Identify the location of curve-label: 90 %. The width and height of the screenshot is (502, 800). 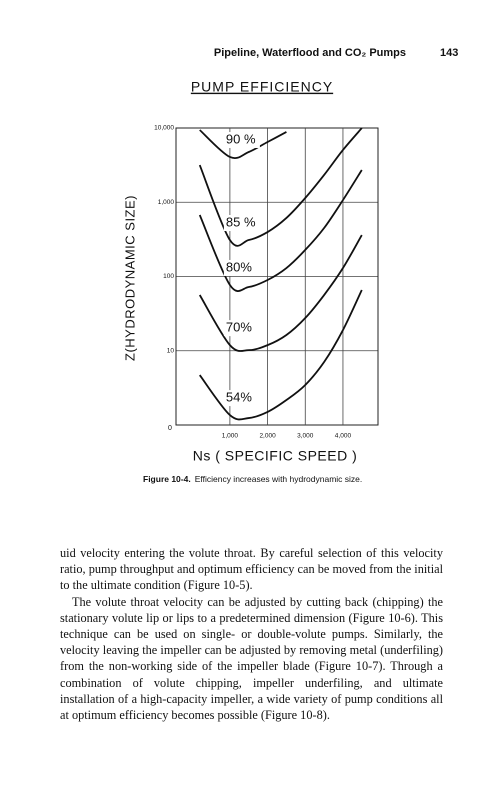
(241, 138).